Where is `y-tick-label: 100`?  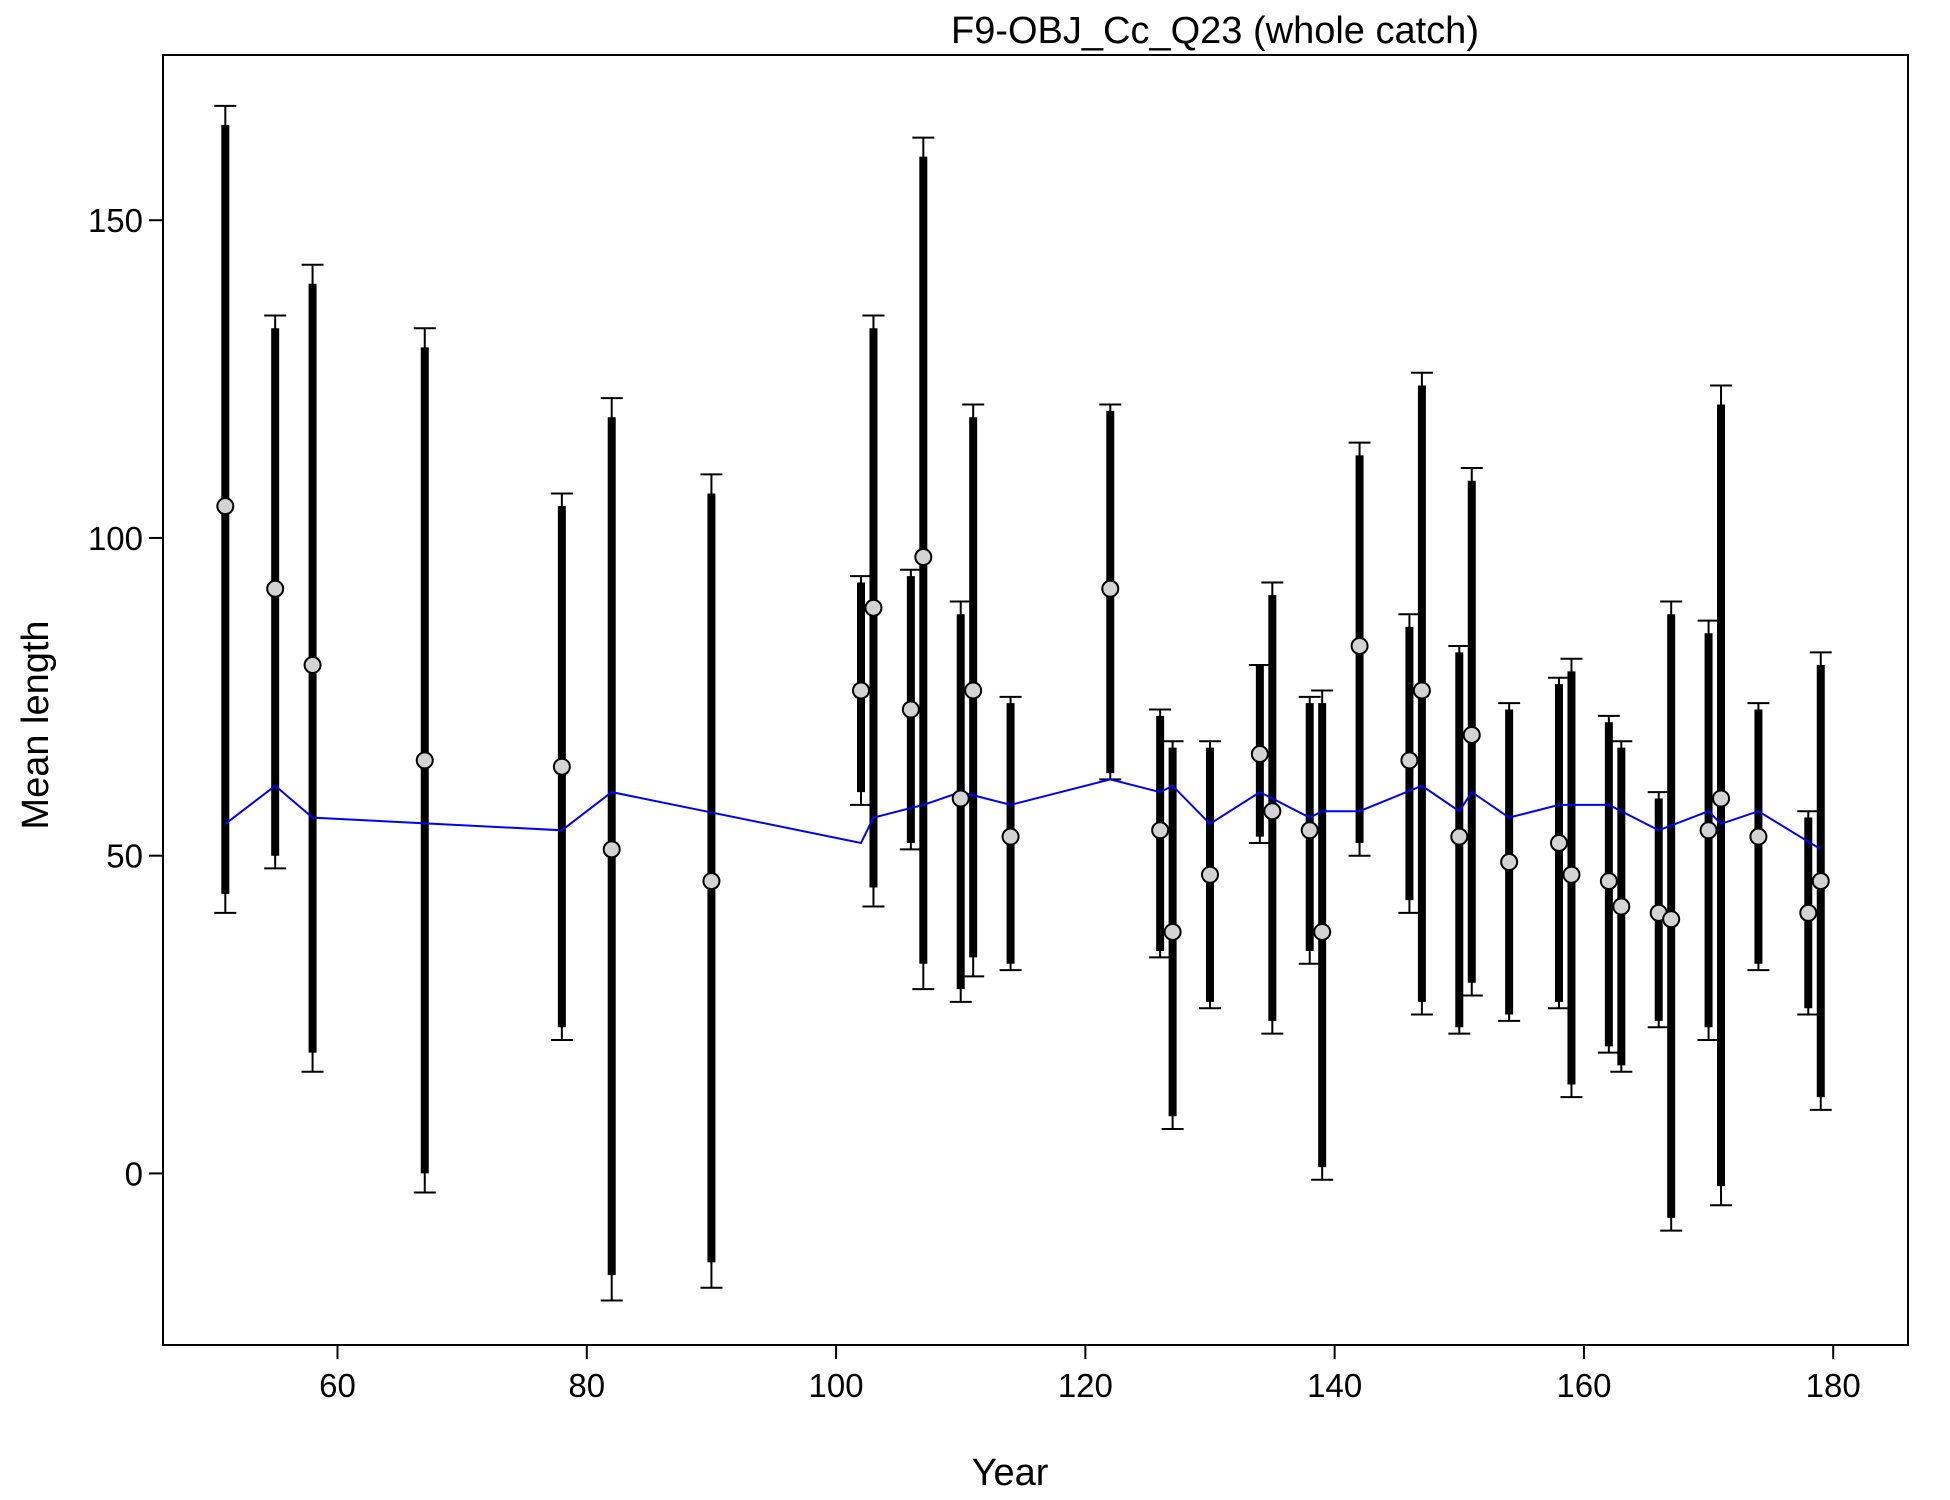 y-tick-label: 100 is located at coordinates (115, 538).